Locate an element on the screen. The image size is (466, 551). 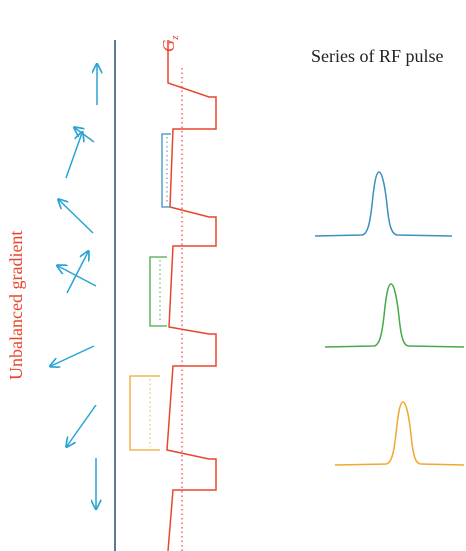
gz-axis-label: Gz is located at coordinates (170, 43).